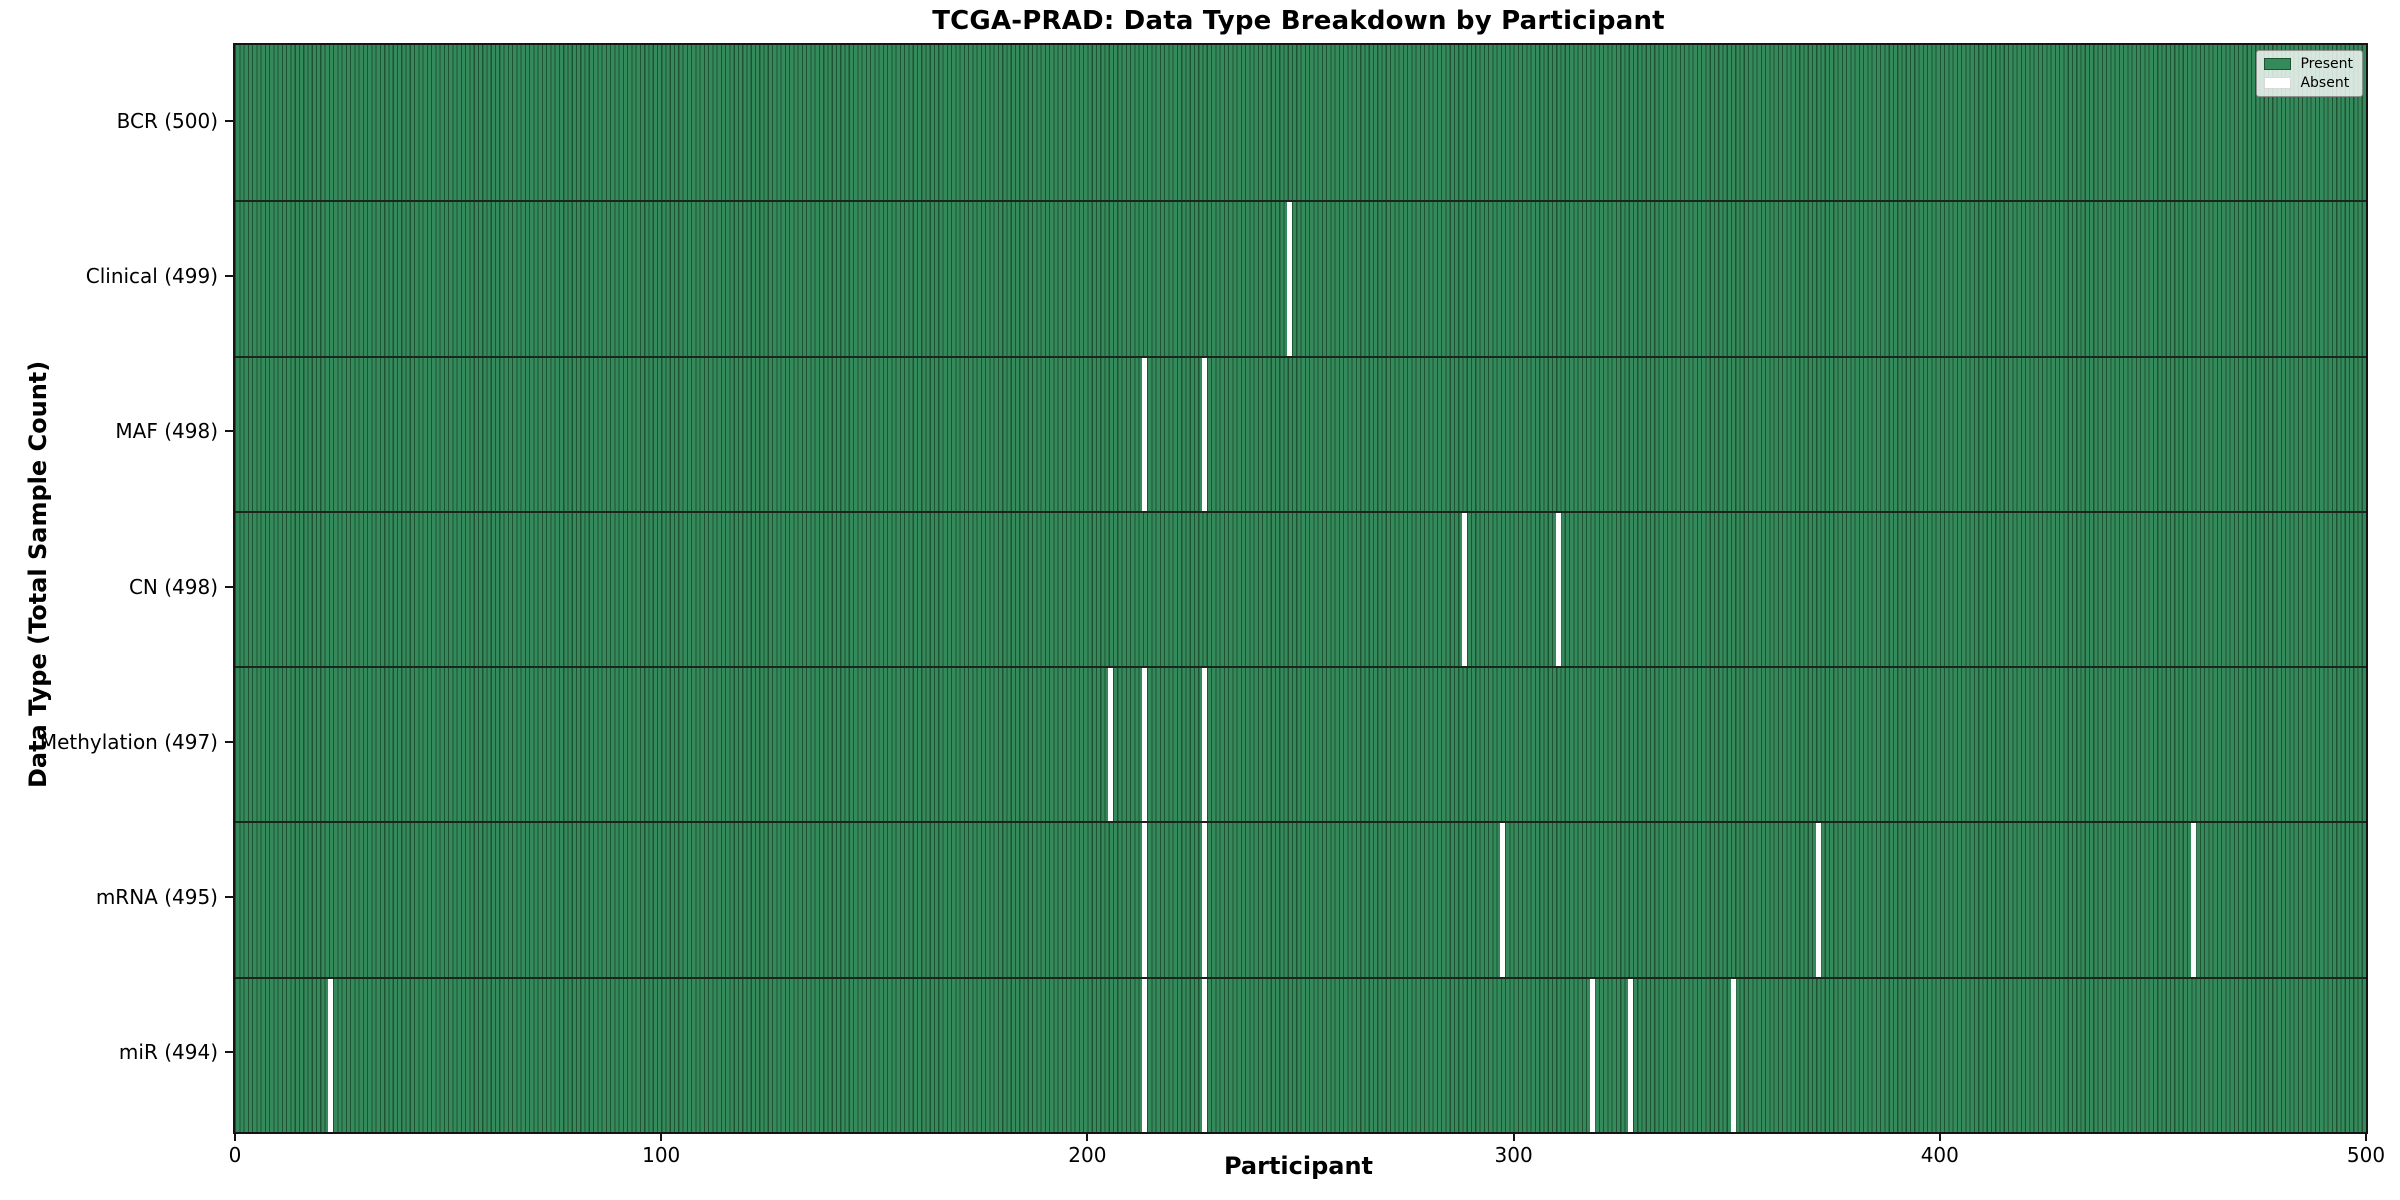 The width and height of the screenshot is (2400, 1200). I want to click on legend-item-present: Present, so click(2308, 64).